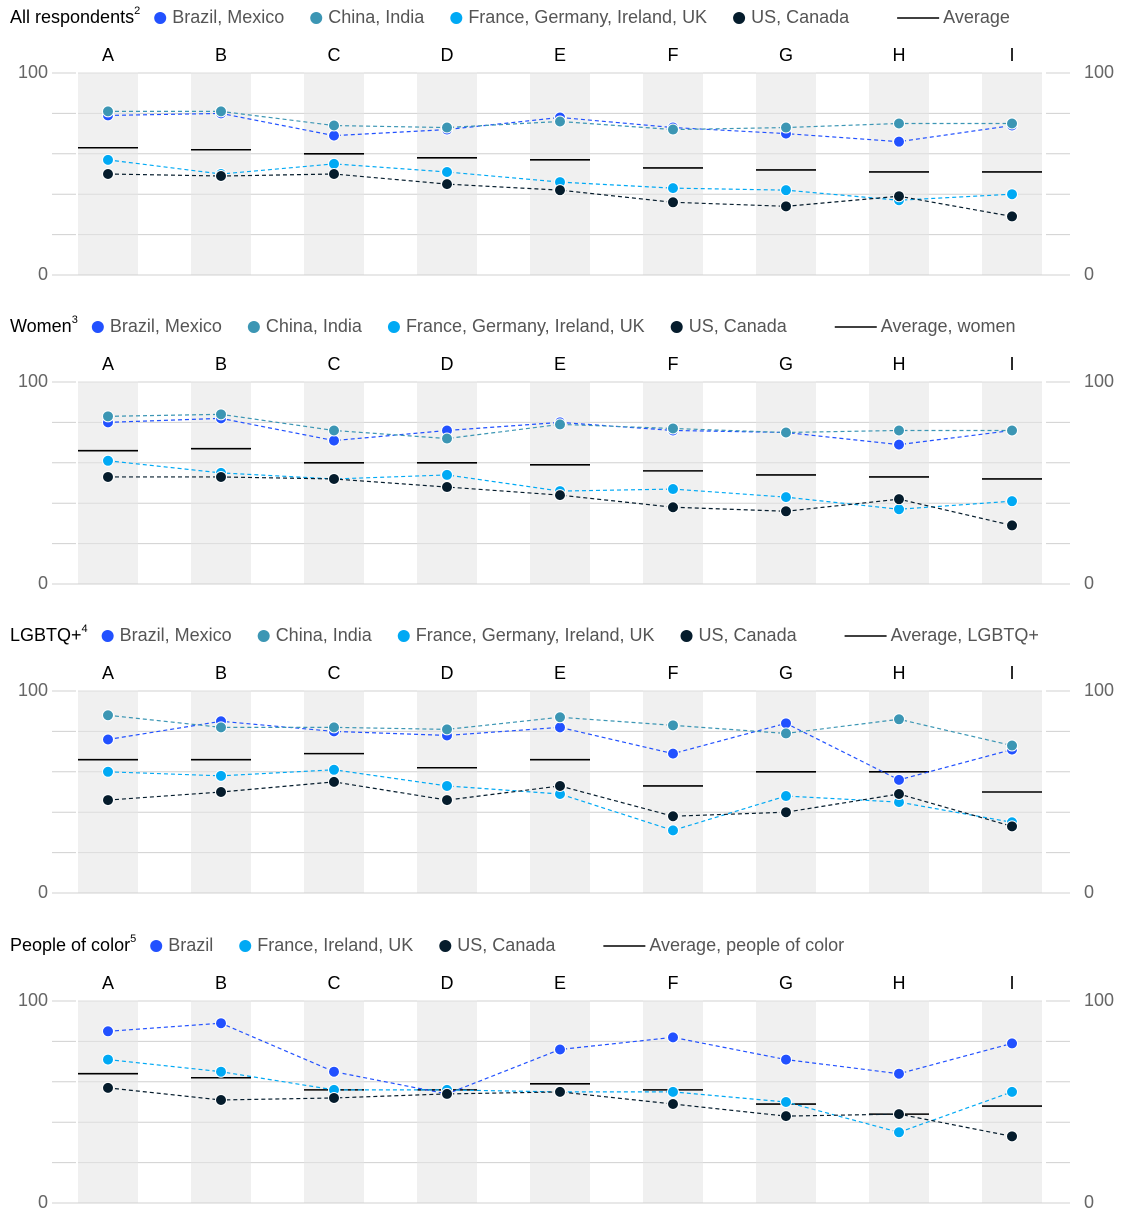  I want to click on point-brazil_mexico-B, so click(221, 1023).